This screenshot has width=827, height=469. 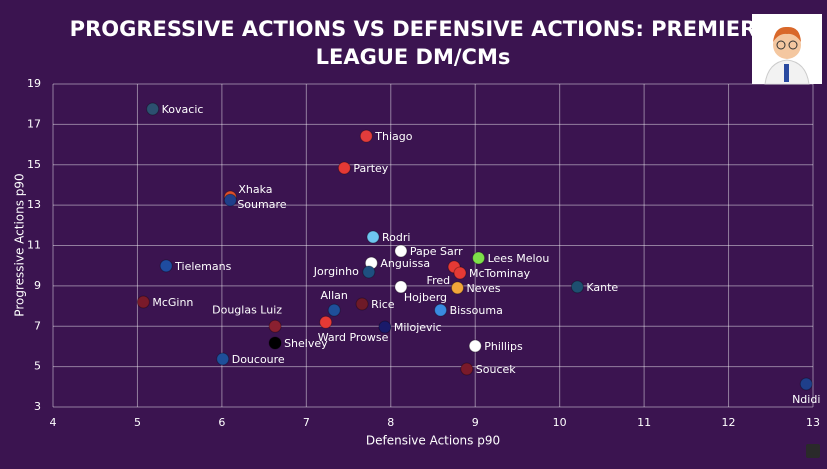 I want to click on point-label: Hojberg, so click(x=425, y=297).